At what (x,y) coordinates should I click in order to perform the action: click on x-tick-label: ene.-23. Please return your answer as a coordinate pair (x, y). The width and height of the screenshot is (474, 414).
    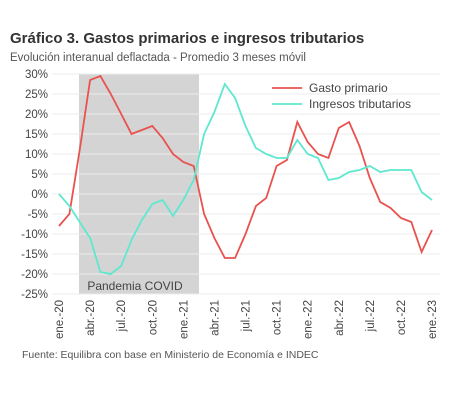
    Looking at the image, I should click on (433, 319).